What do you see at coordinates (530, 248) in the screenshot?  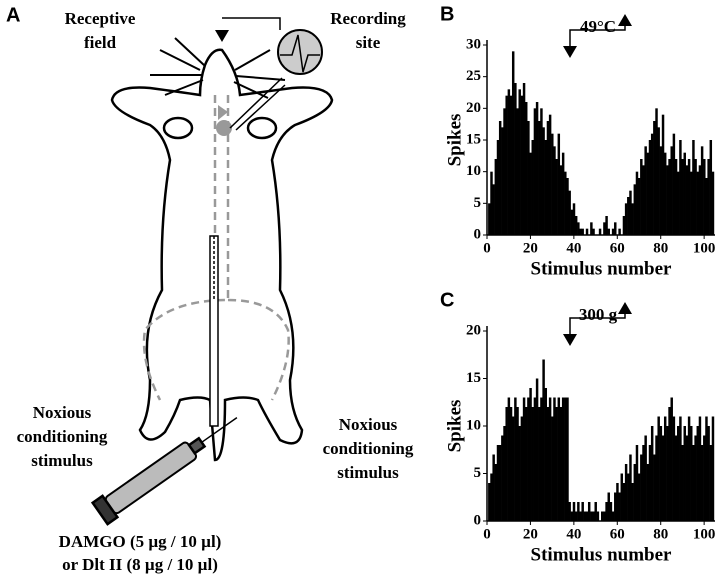 I see `x-tick-label: 20` at bounding box center [530, 248].